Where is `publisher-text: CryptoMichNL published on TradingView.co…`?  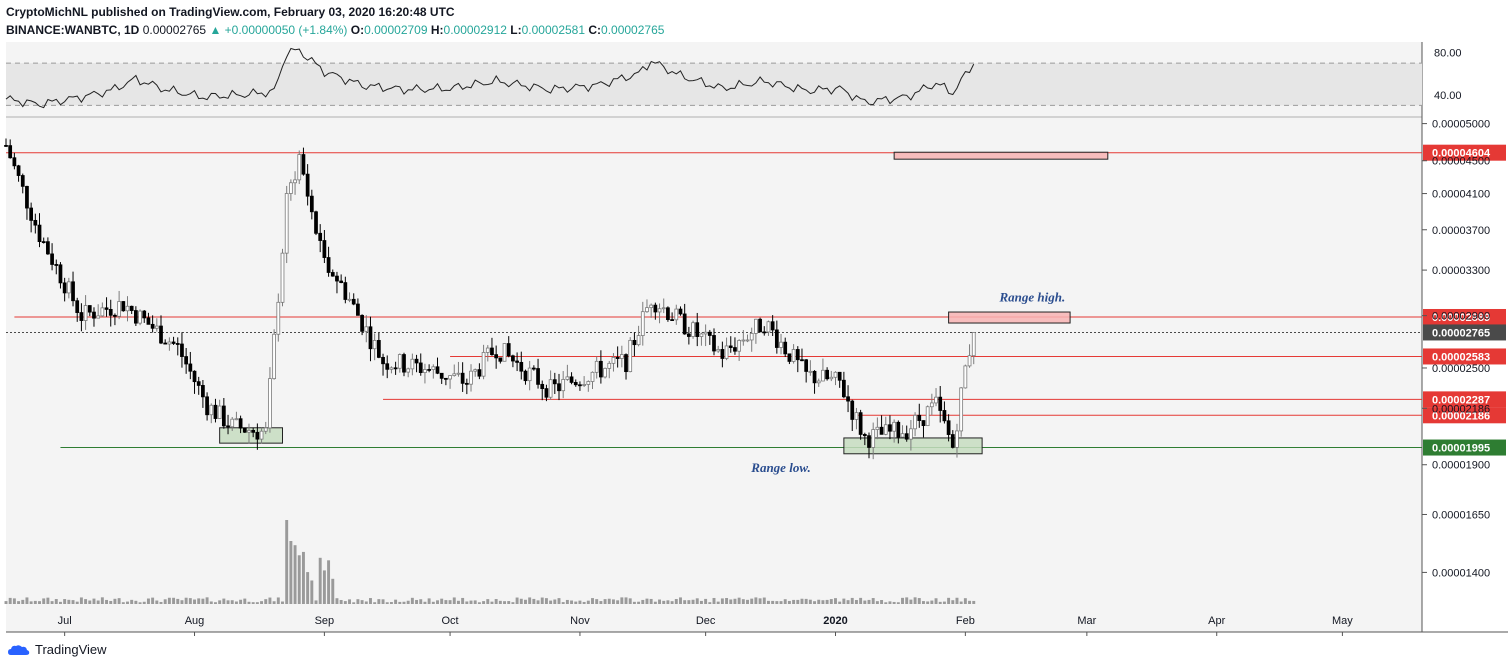
publisher-text: CryptoMichNL published on TradingView.co… is located at coordinates (230, 12).